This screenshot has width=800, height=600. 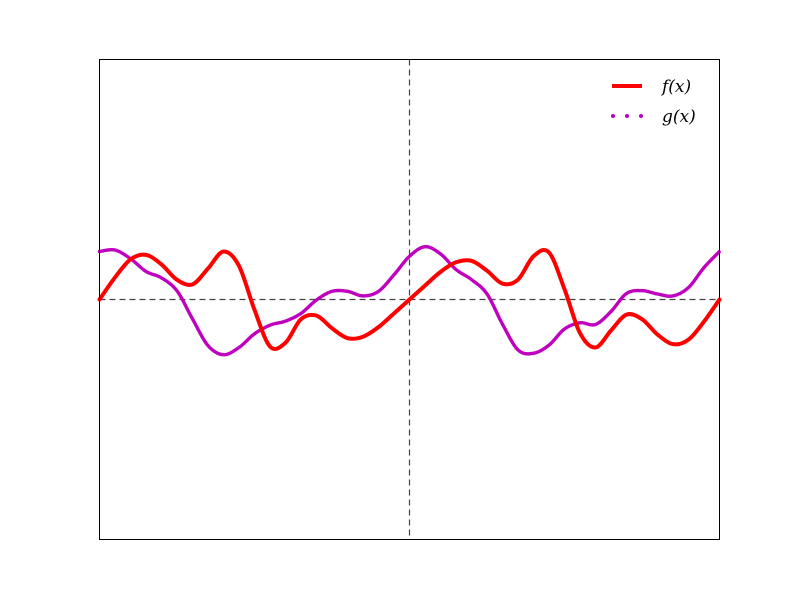 I want to click on legend: f(x) g(x), so click(x=653, y=102).